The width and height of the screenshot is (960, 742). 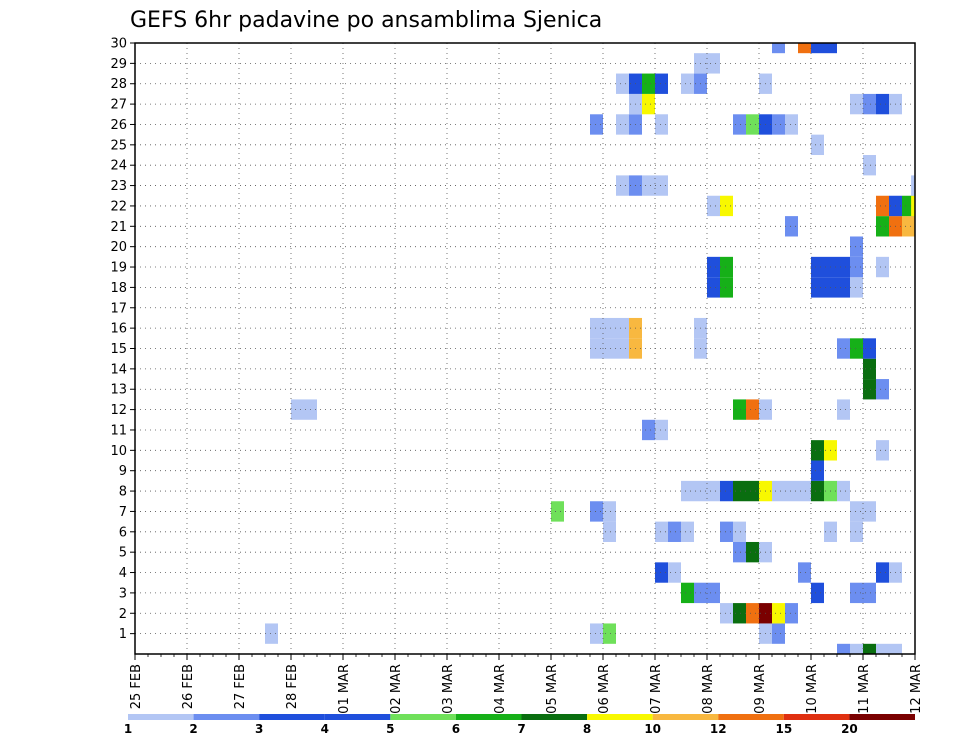 What do you see at coordinates (128, 729) in the screenshot?
I see `legend-label: 1` at bounding box center [128, 729].